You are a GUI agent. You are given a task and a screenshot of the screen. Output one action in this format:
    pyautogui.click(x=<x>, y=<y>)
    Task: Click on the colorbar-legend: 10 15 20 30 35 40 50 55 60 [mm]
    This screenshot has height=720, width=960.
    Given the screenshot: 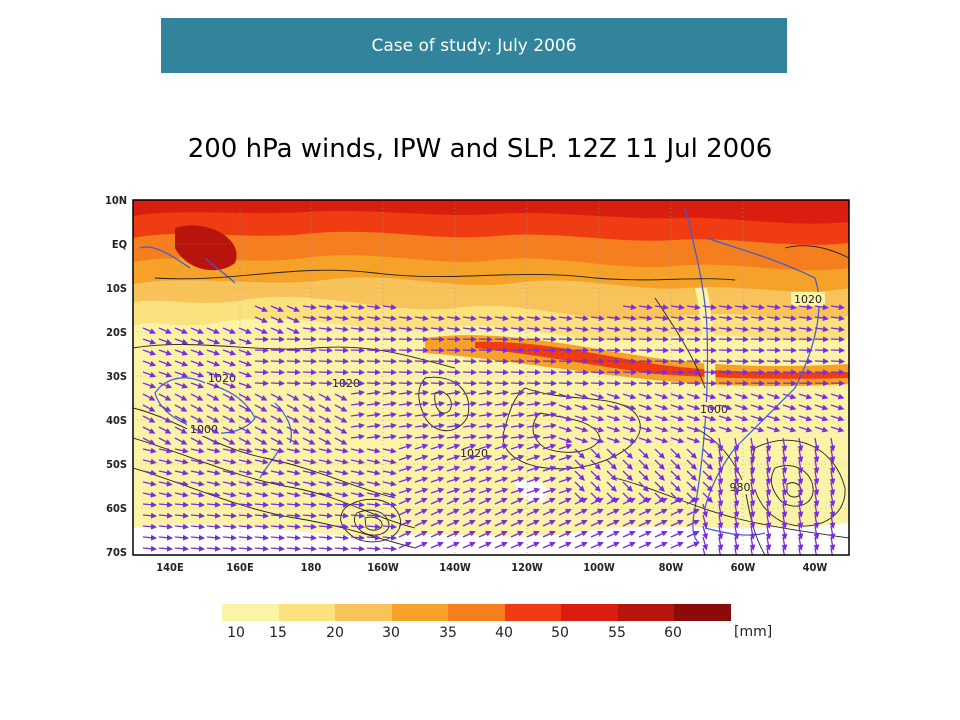 What is the action you would take?
    pyautogui.click(x=494, y=625)
    